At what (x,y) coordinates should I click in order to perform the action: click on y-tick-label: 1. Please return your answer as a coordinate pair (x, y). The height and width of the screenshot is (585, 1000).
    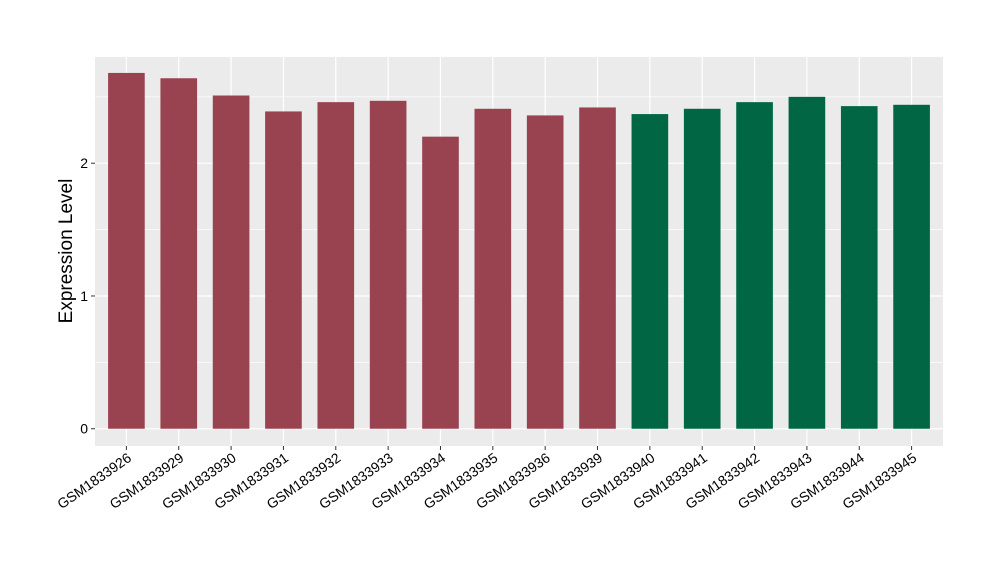
    Looking at the image, I should click on (84, 296).